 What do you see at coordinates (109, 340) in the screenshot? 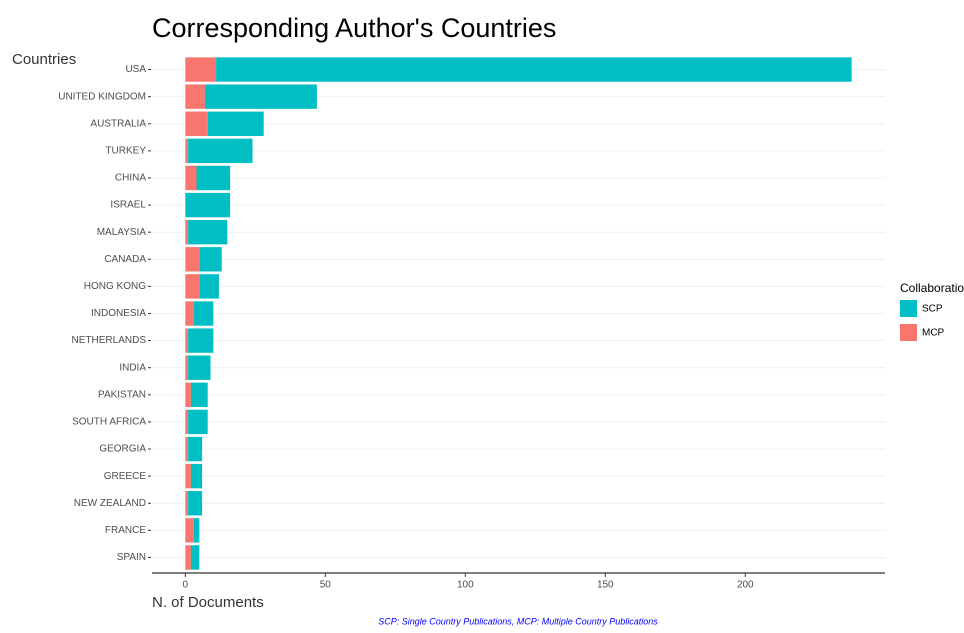
I see `y-tick-label: NETHERLANDS` at bounding box center [109, 340].